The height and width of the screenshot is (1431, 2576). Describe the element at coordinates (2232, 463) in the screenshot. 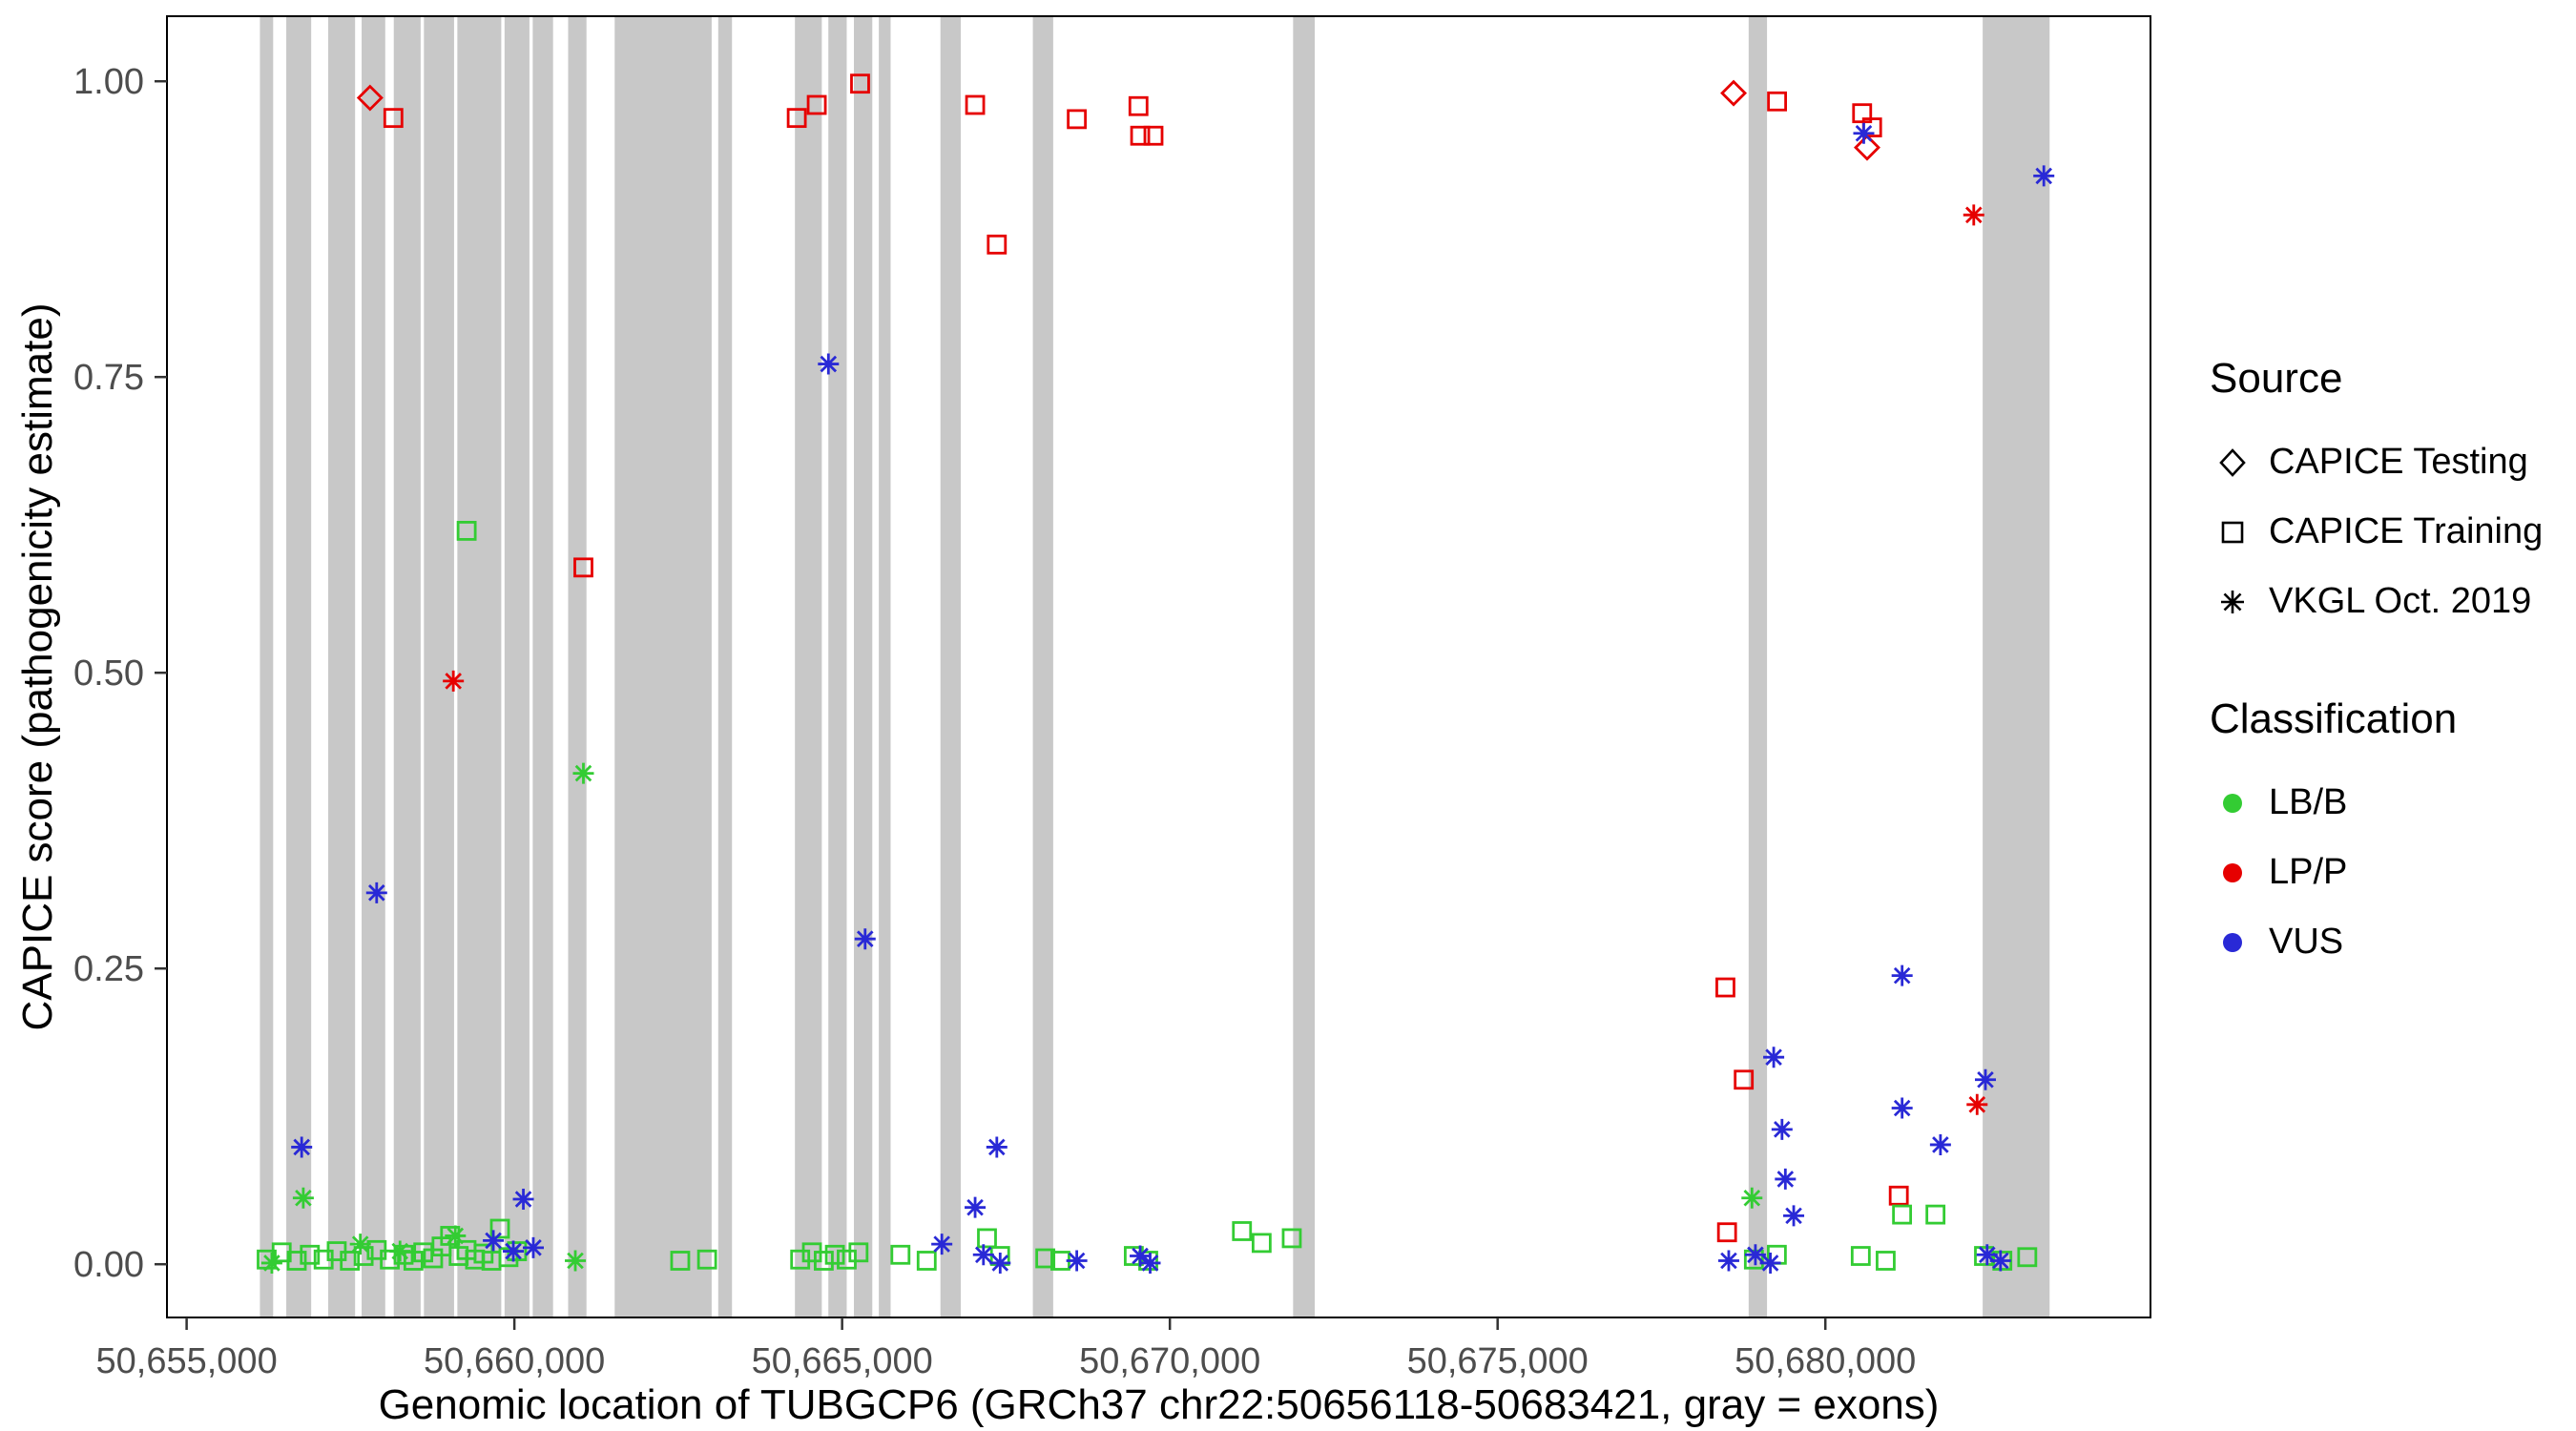

I see `diamond-icon` at that location.